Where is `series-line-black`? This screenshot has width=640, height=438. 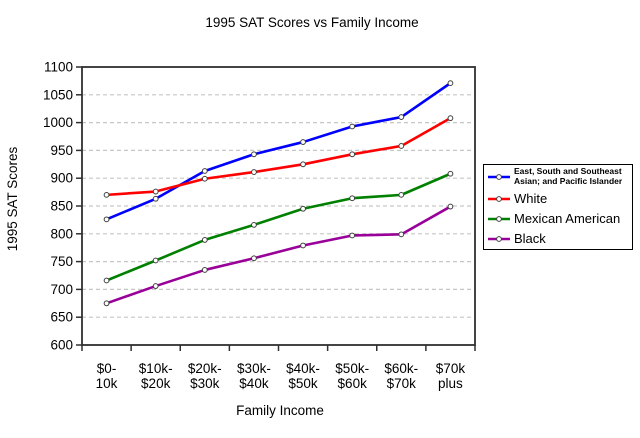 series-line-black is located at coordinates (278, 255).